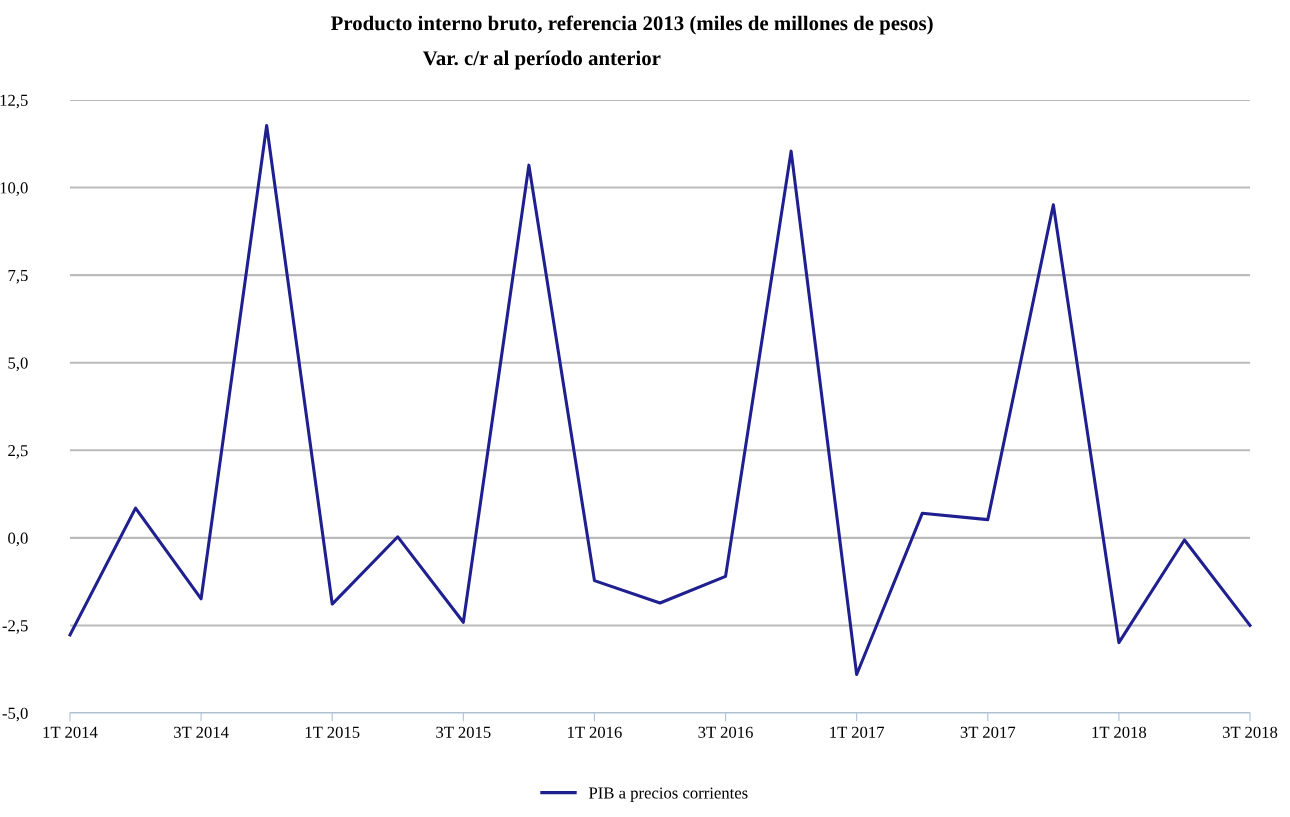 The width and height of the screenshot is (1290, 817). Describe the element at coordinates (14, 101) in the screenshot. I see `y-tick-label: 12,5` at that location.